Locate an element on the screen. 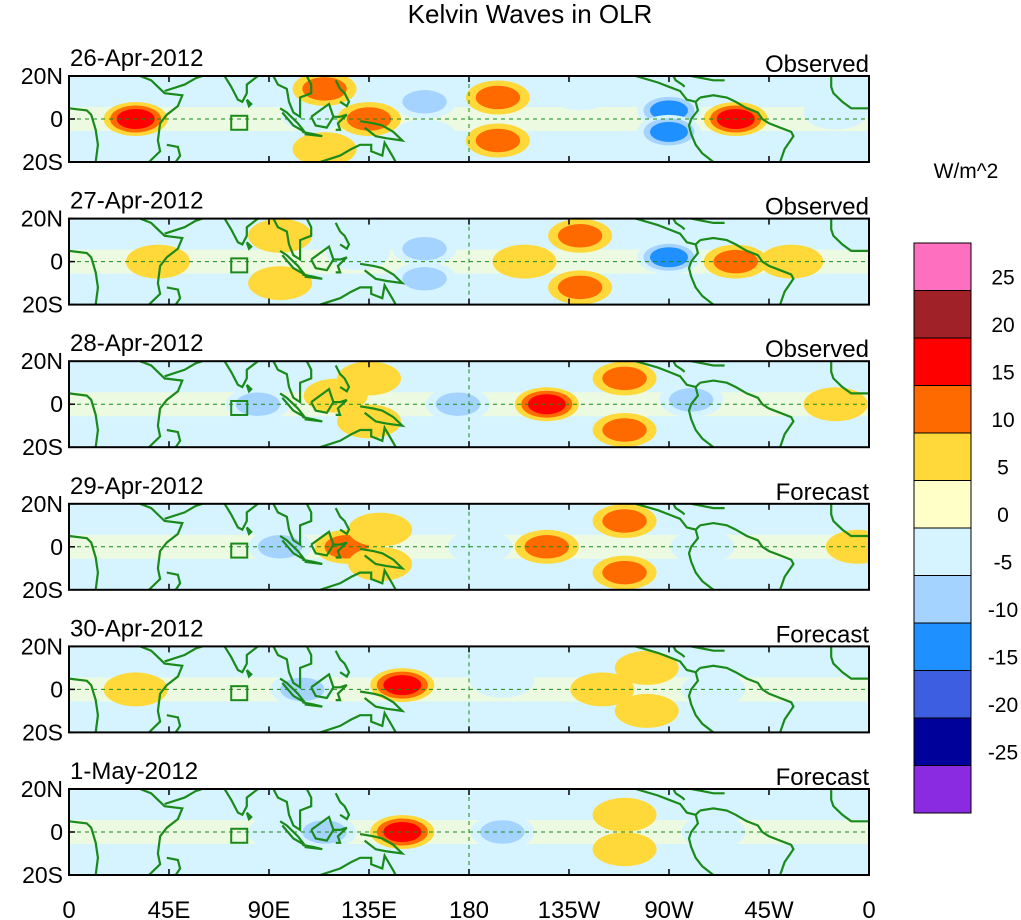 The width and height of the screenshot is (1021, 920). x-tick-label: 180 is located at coordinates (469, 908).